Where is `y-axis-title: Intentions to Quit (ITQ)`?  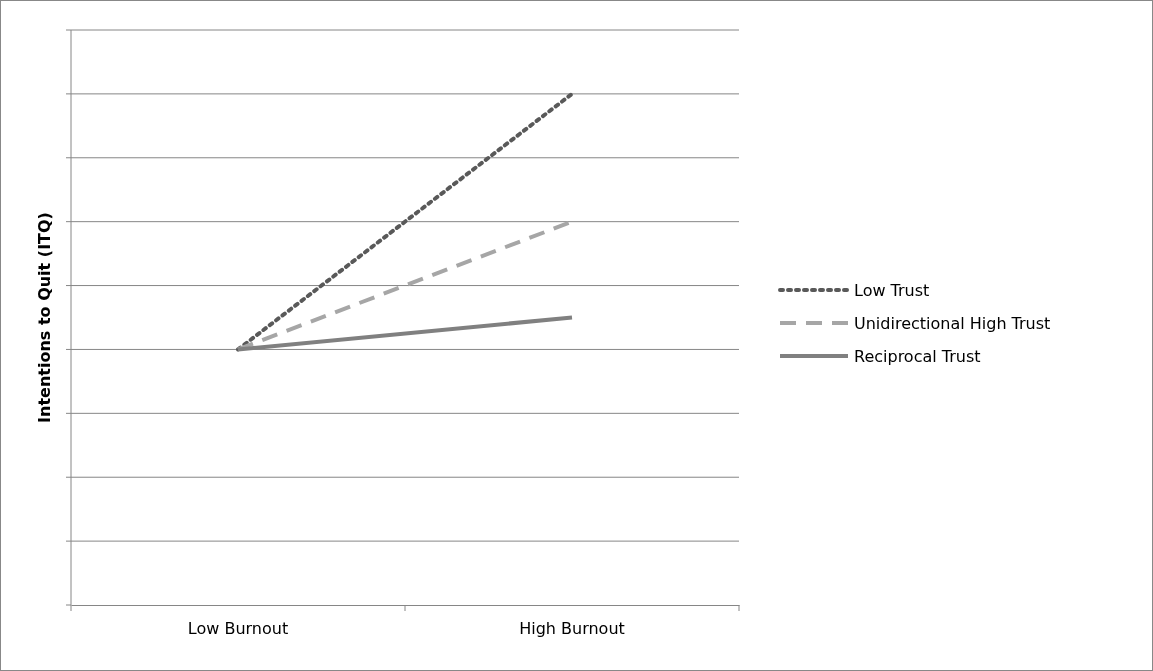 y-axis-title: Intentions to Quit (ITQ) is located at coordinates (44, 317).